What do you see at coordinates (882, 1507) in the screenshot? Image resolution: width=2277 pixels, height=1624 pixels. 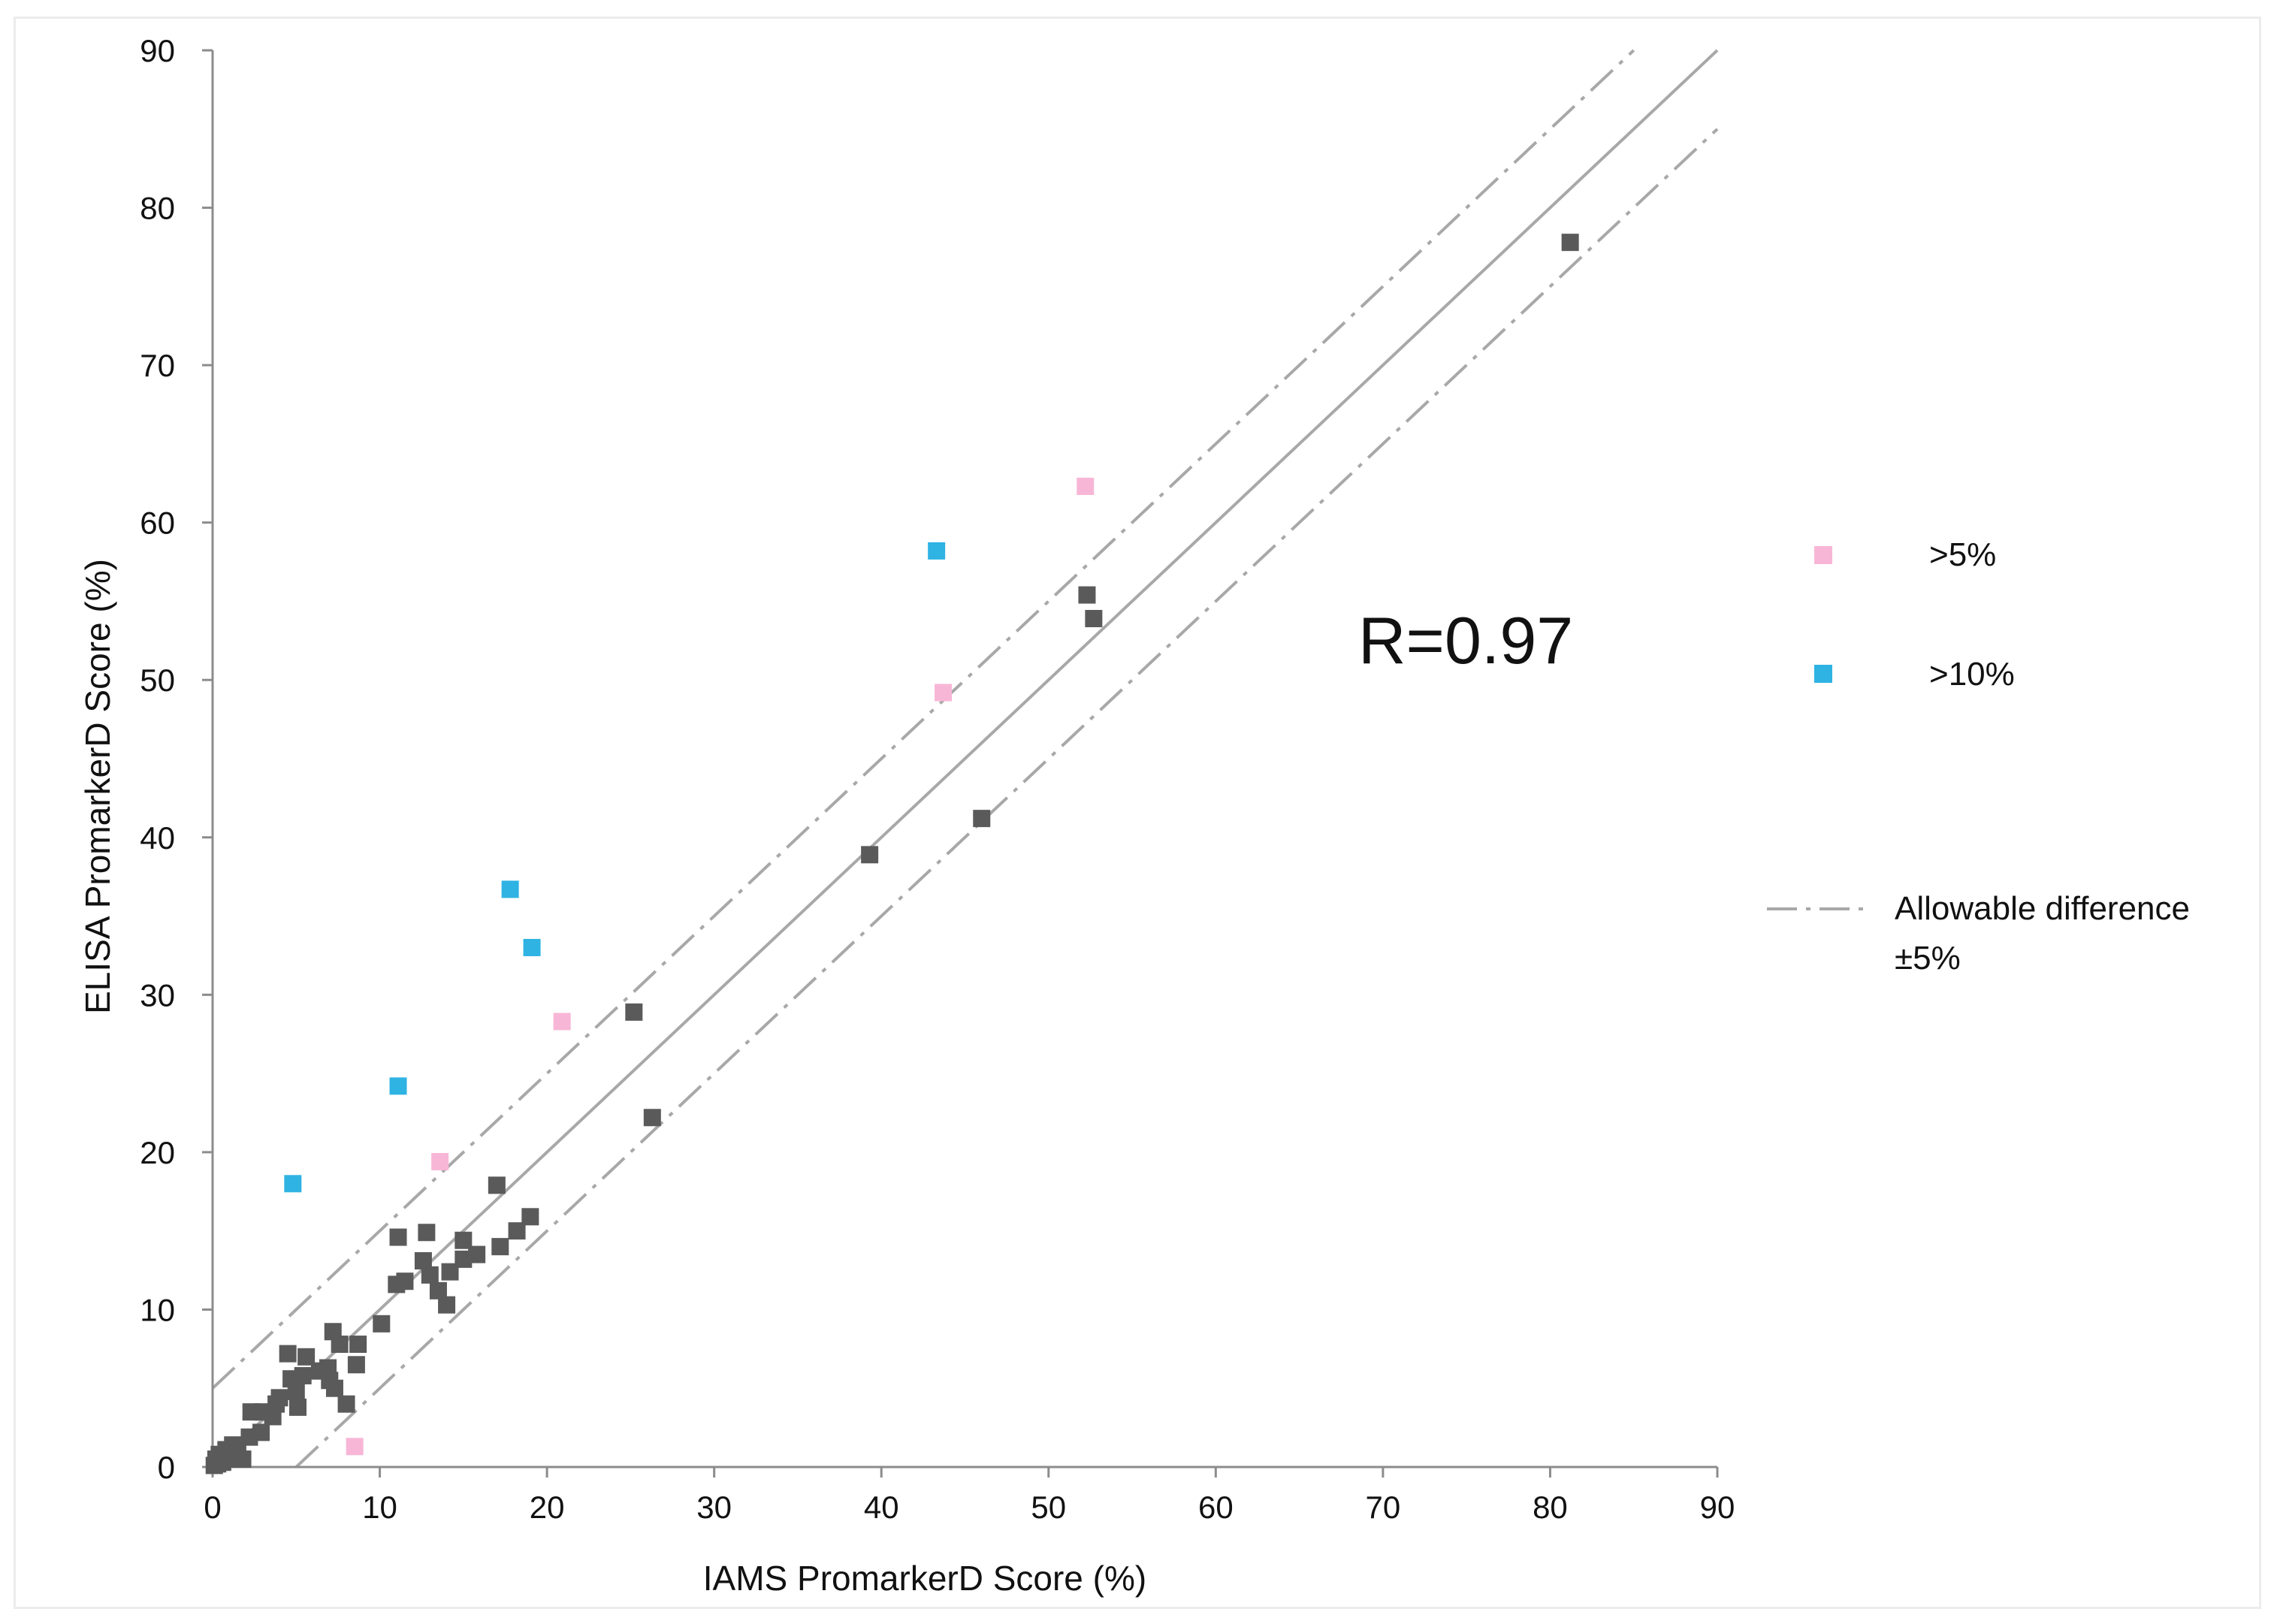 I see `x-tick-label: 40` at bounding box center [882, 1507].